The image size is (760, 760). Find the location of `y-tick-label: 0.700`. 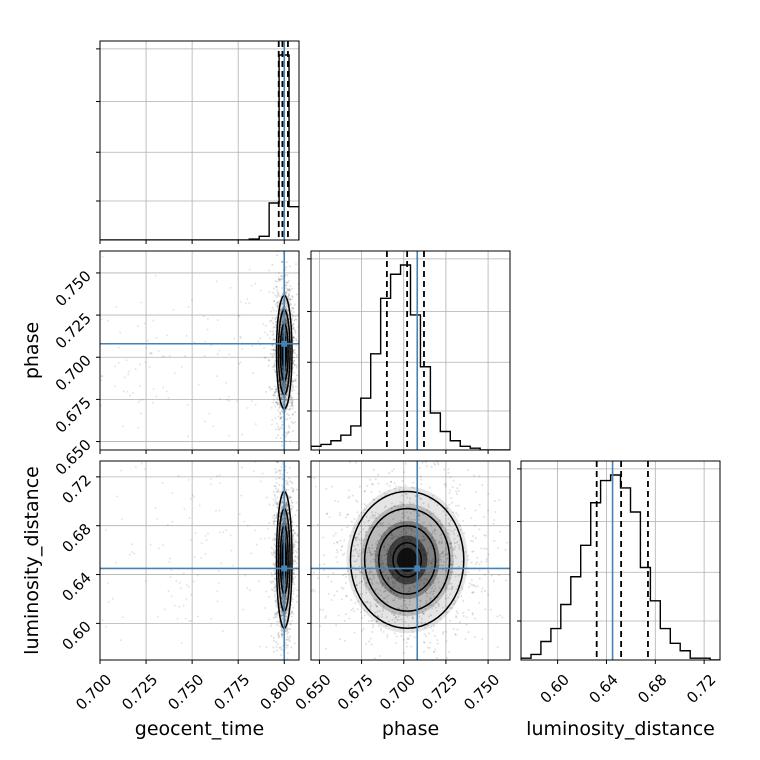

y-tick-label: 0.700 is located at coordinates (73, 372).